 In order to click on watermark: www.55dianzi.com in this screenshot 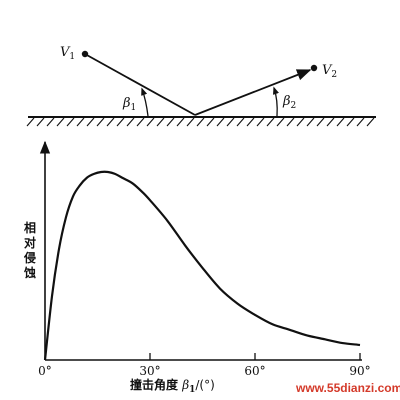, I will do `click(347, 388)`.